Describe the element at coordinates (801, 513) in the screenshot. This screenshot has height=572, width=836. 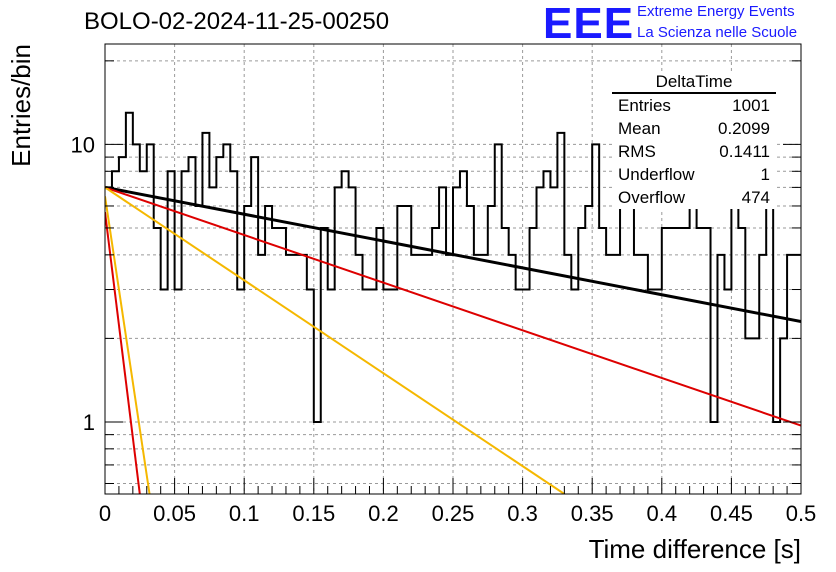
I see `x-tick-label: 0.5` at that location.